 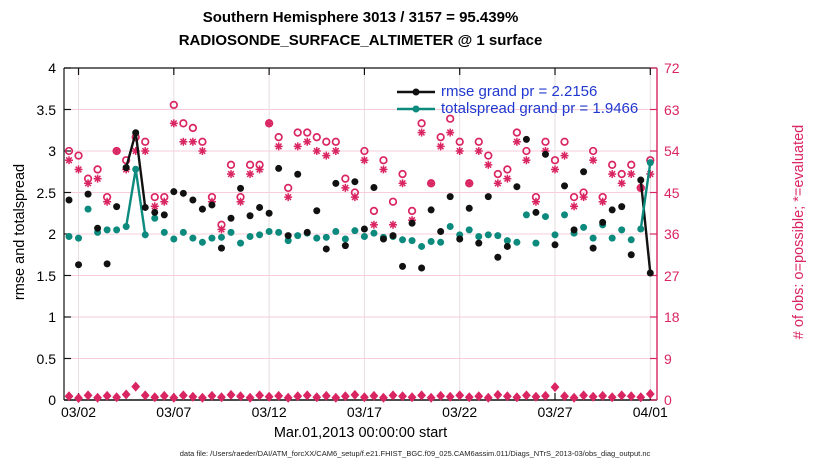 I want to click on left-y-tick-label: 1.5, so click(x=46, y=275).